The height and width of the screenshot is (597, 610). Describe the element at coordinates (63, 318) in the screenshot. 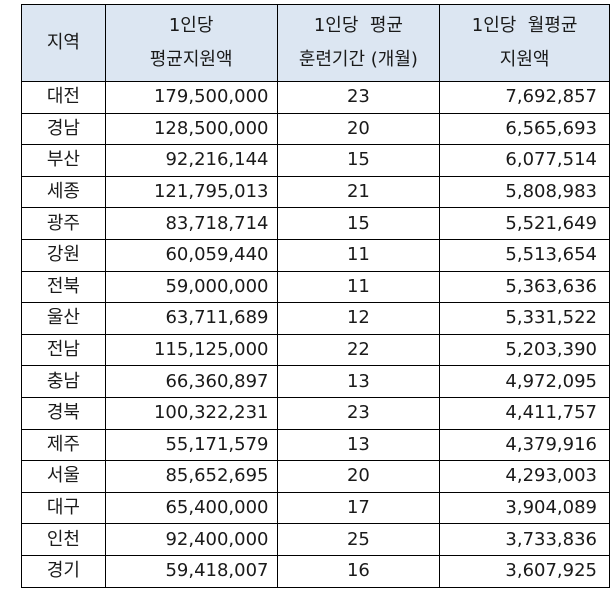

I see `region-cell: 울산` at that location.